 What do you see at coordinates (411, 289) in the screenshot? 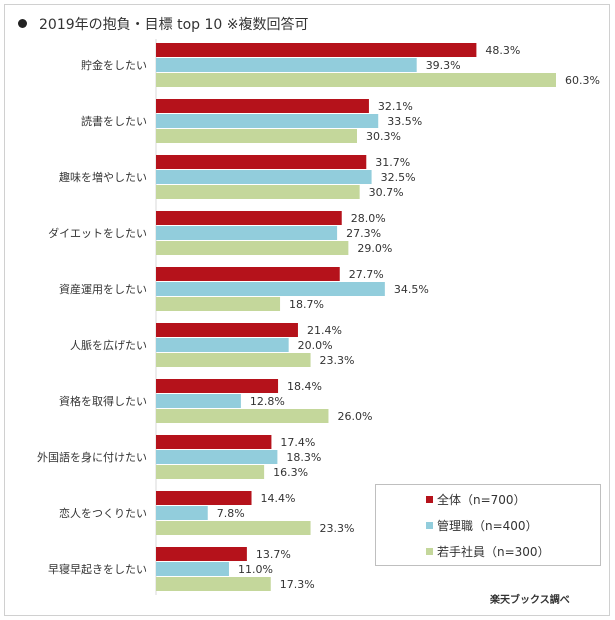
I see `data-label: 34.5%` at bounding box center [411, 289].